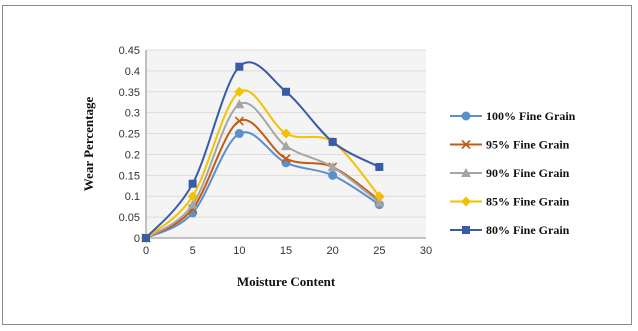 This screenshot has width=638, height=331. I want to click on legend-label: 80% Fine Grain, so click(528, 230).